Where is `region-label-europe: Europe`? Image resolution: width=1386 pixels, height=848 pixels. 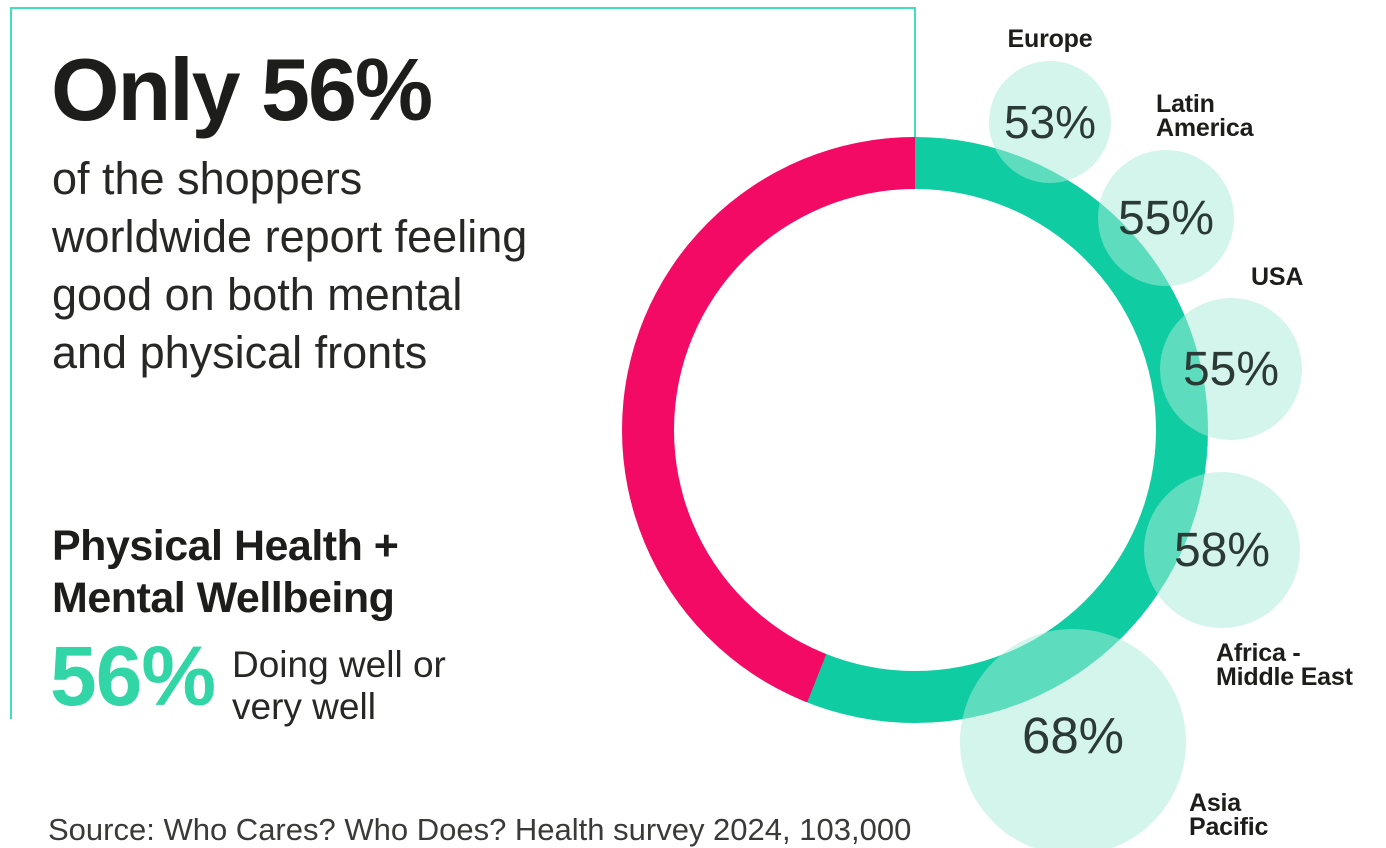
region-label-europe: Europe is located at coordinates (1050, 39).